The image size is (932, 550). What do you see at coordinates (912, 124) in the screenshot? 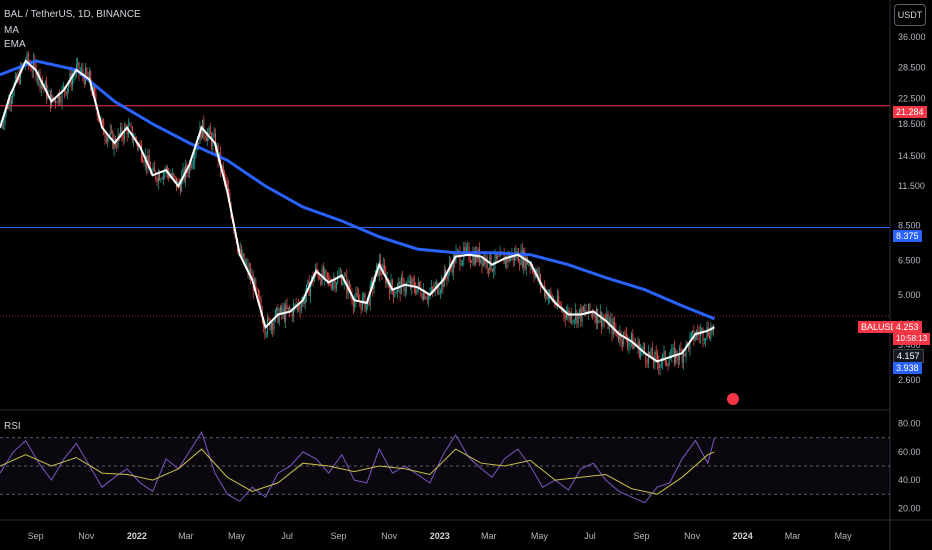
I see `price-tick-label: 18.500` at bounding box center [912, 124].